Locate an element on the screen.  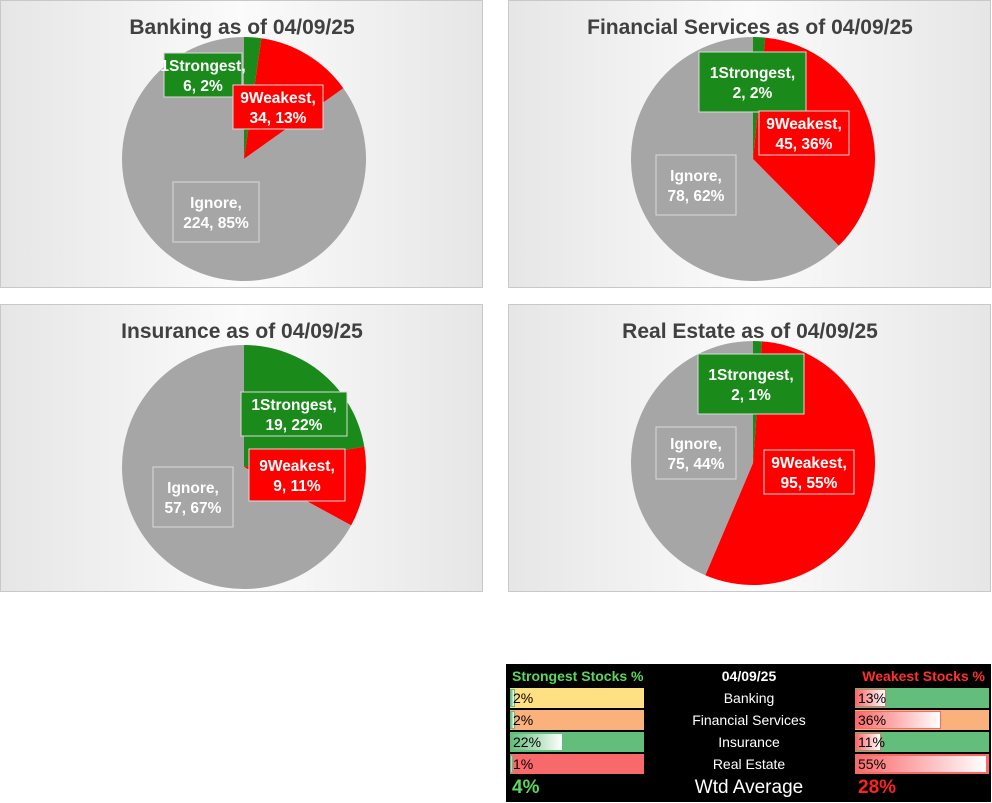
data-label-value: 45, 36% is located at coordinates (804, 144).